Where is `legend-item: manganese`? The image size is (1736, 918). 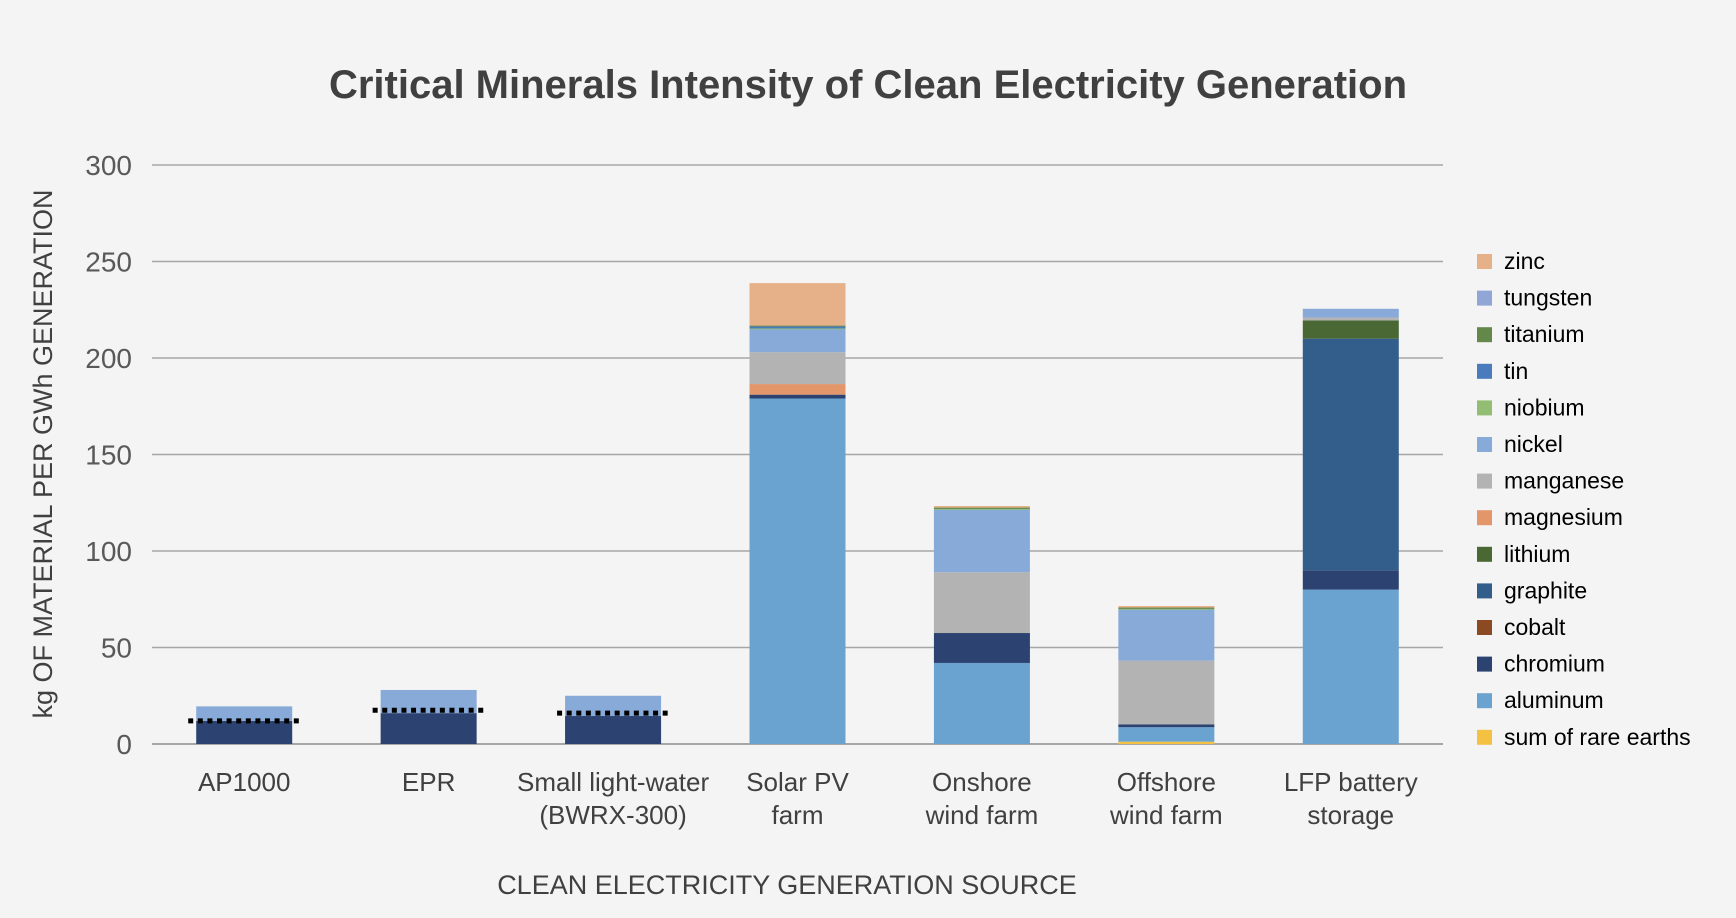
legend-item: manganese is located at coordinates (1550, 481).